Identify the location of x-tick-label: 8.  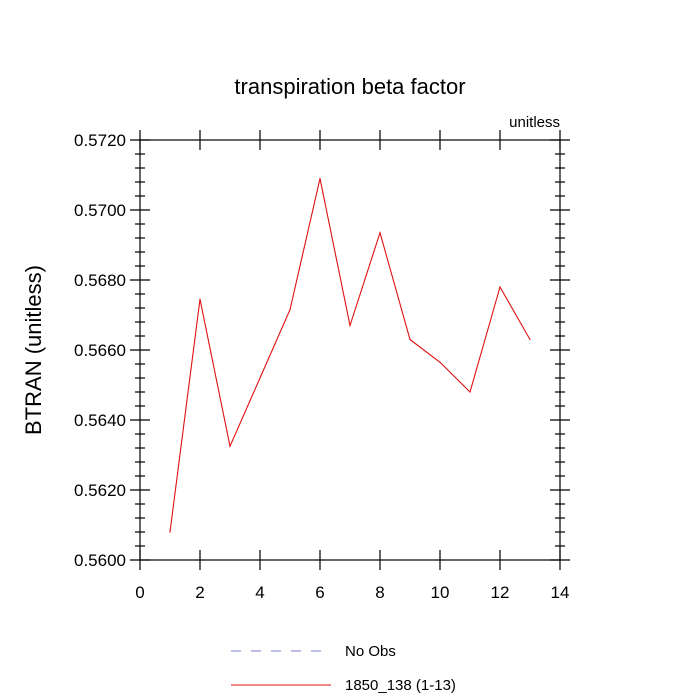
(379, 592).